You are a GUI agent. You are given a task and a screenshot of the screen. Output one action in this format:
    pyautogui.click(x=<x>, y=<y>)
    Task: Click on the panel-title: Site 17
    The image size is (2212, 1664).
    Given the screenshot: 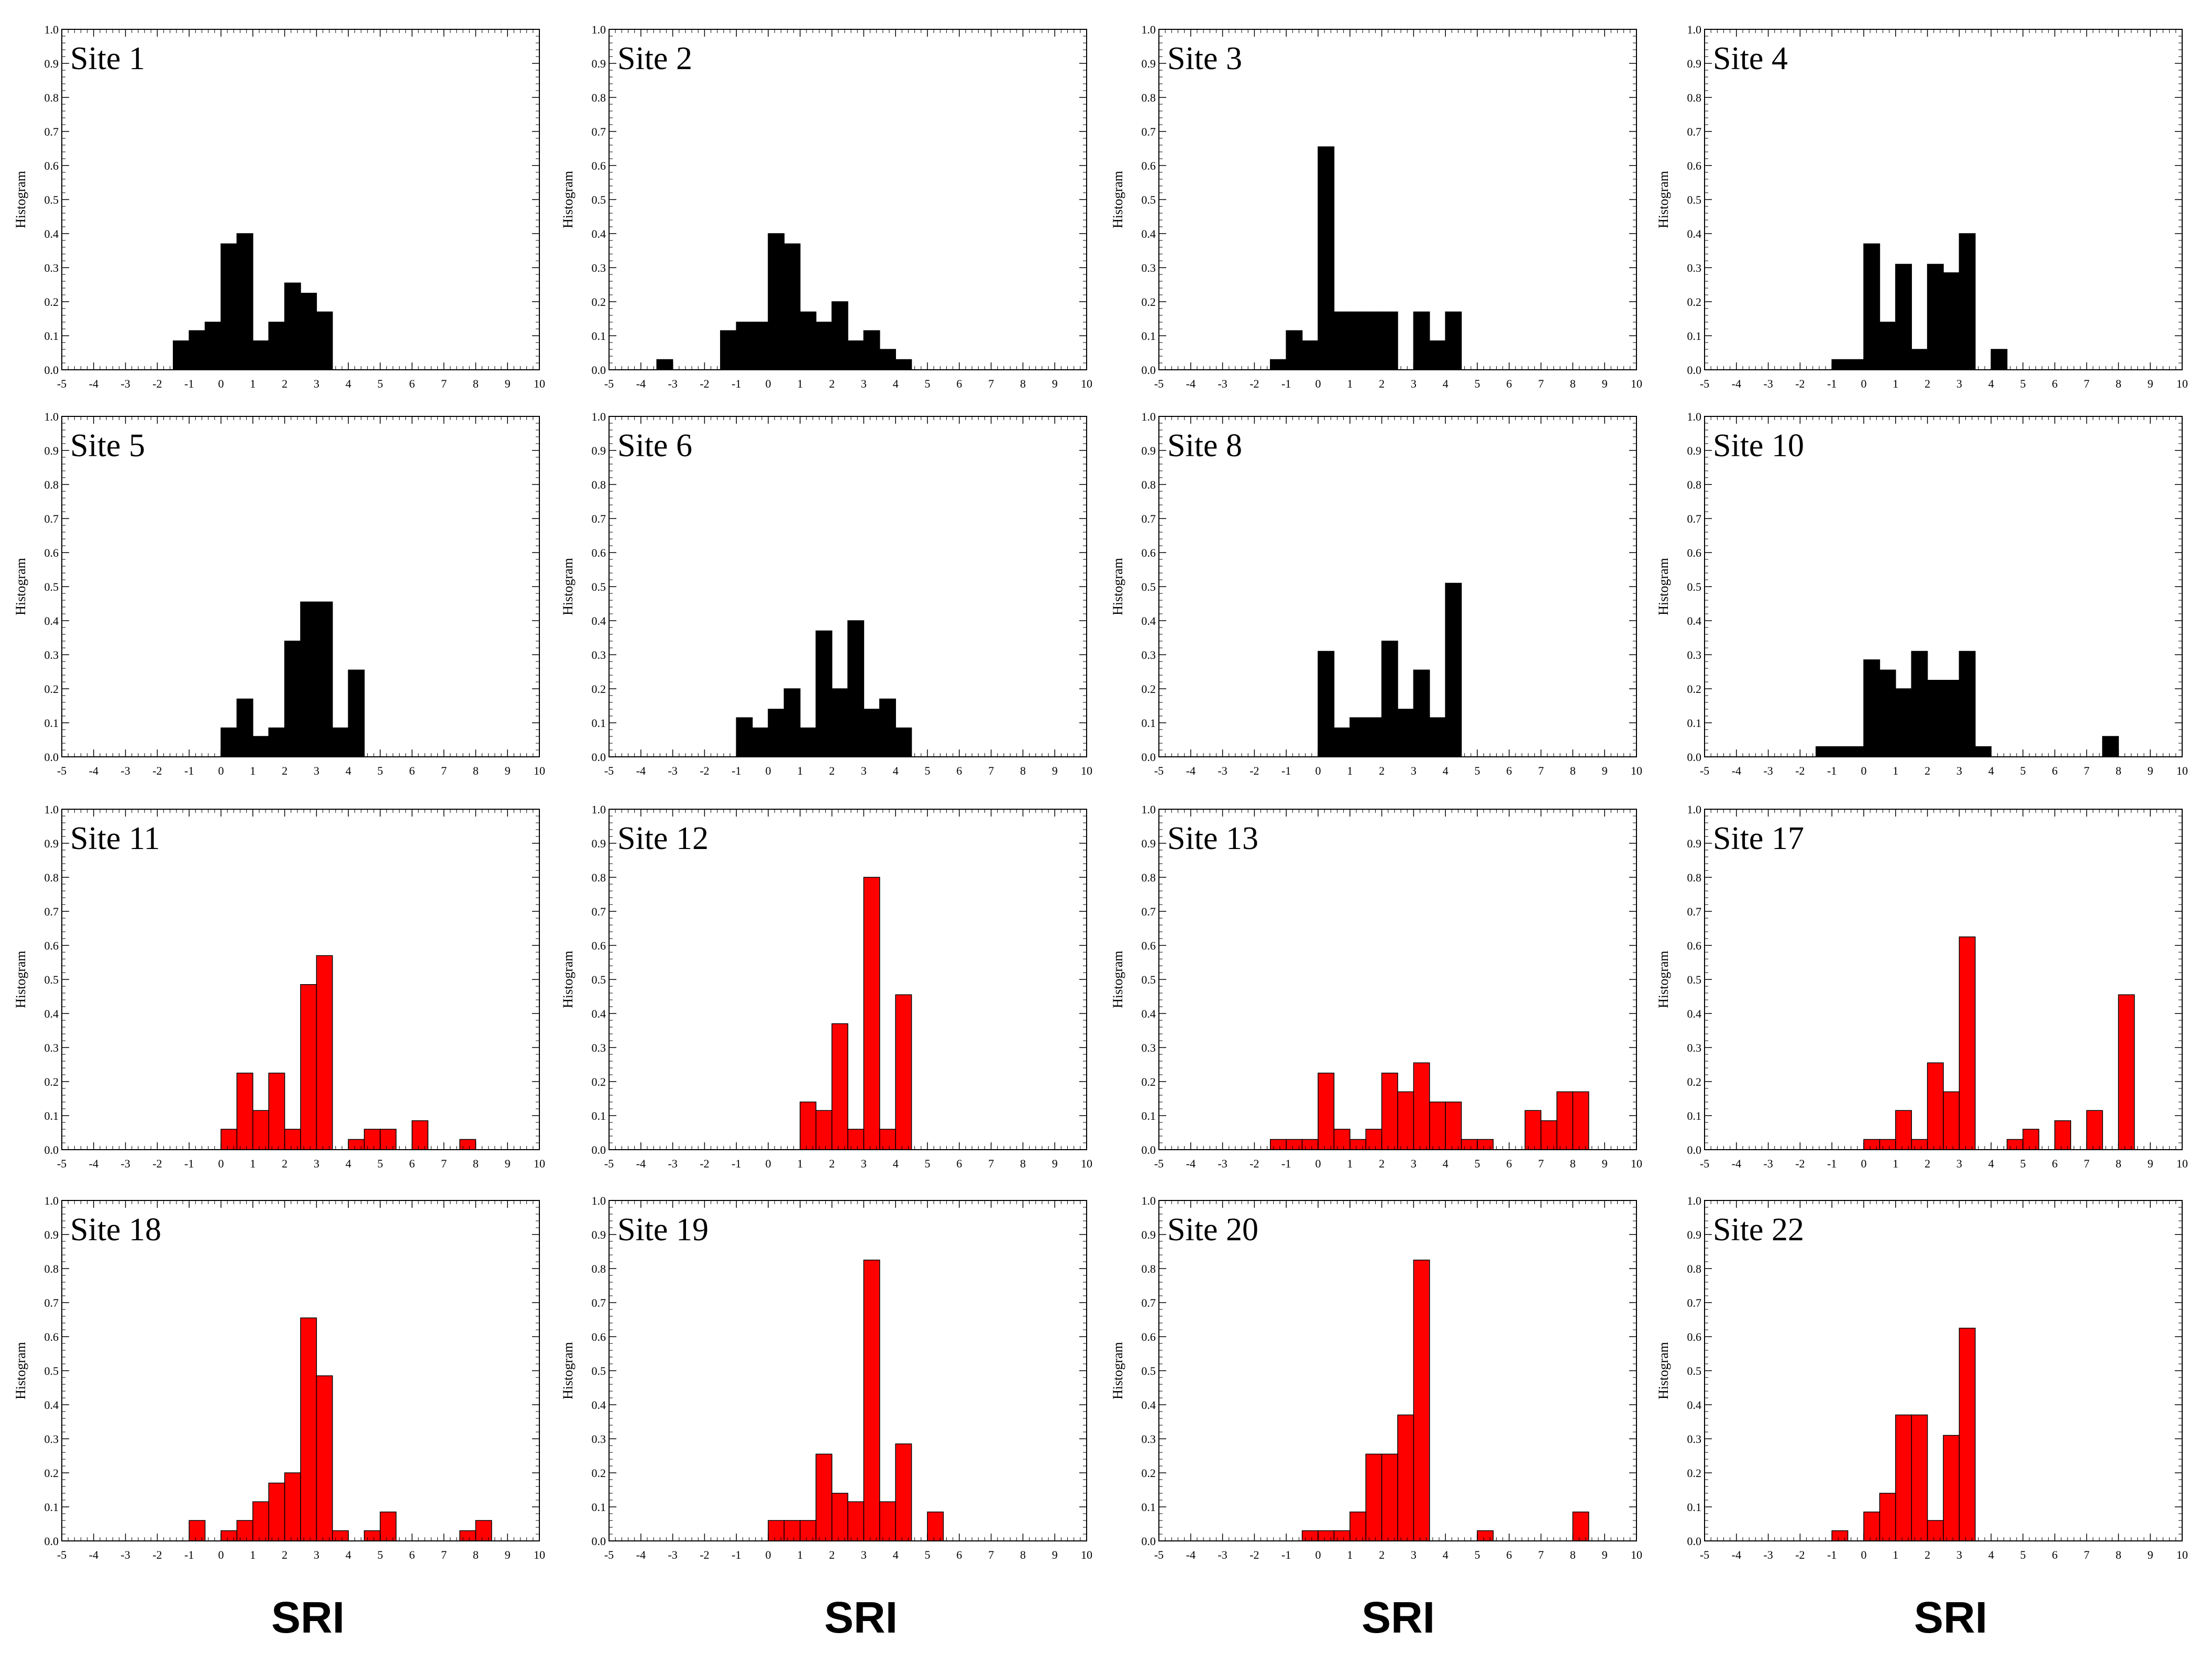 What is the action you would take?
    pyautogui.click(x=1758, y=839)
    